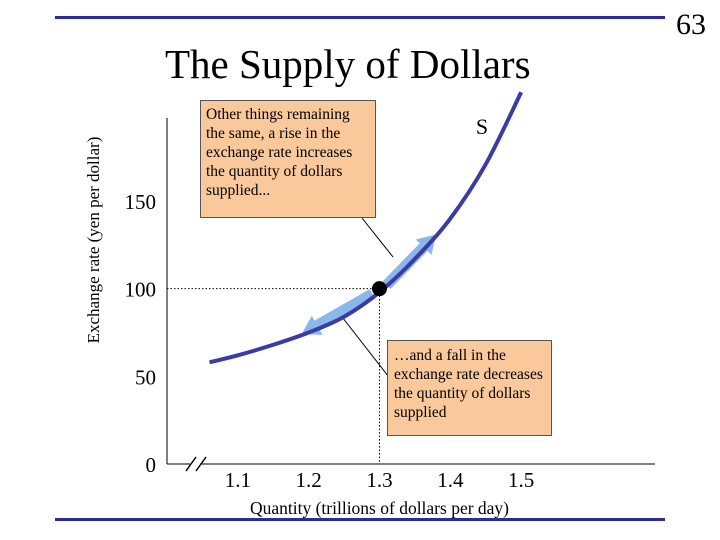 This screenshot has width=720, height=540. What do you see at coordinates (482, 126) in the screenshot?
I see `series-label: S` at bounding box center [482, 126].